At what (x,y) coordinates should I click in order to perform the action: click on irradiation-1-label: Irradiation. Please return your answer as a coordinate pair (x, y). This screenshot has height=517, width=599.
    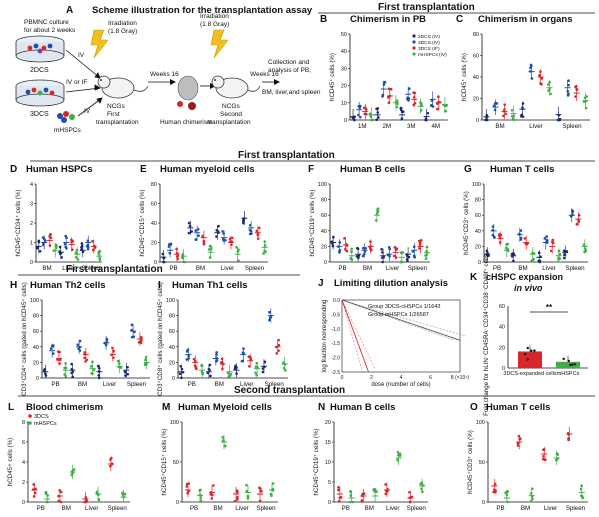
    Looking at the image, I should click on (122, 23).